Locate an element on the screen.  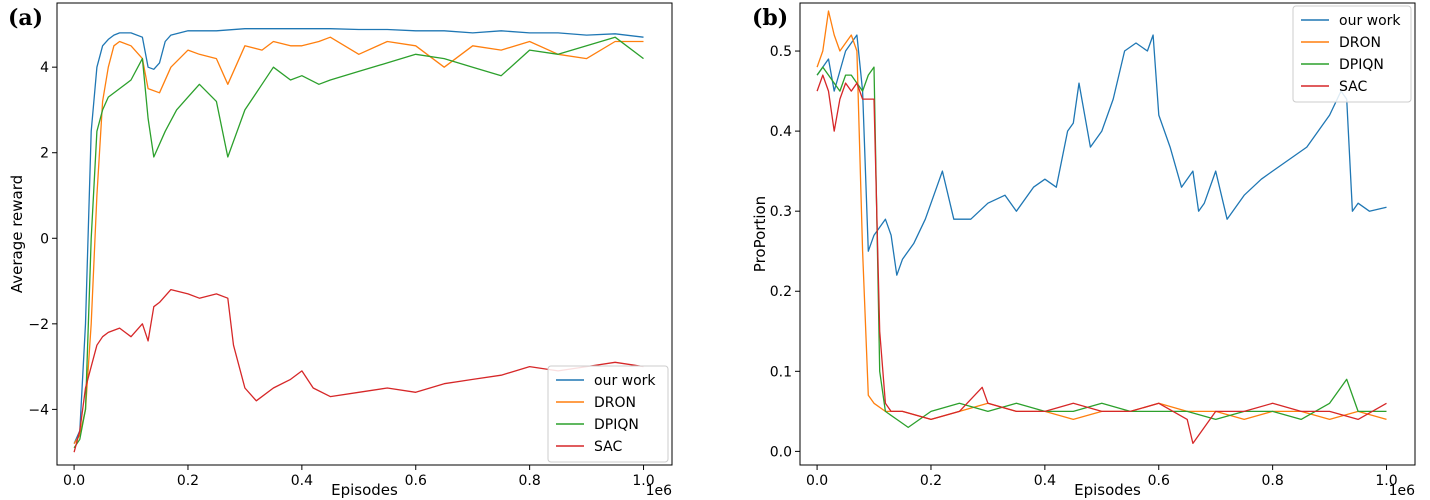
y-axis-title: Average reward is located at coordinates (17, 234).